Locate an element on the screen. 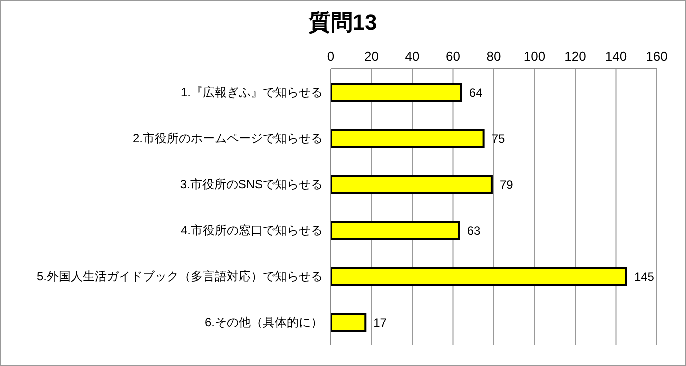 The image size is (686, 366). y-tick-label: 2.市役所のホームページで知らせる is located at coordinates (227, 138).